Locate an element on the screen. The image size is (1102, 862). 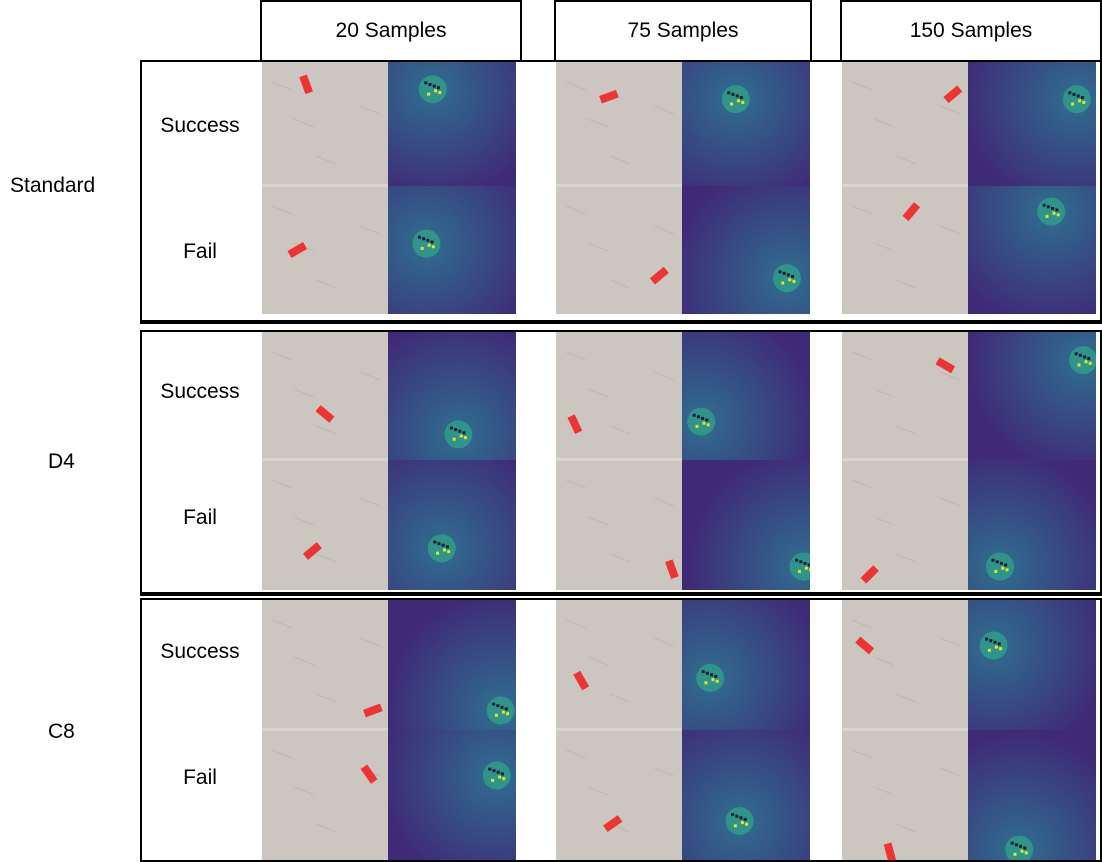
column-header-150-samples: 150 Samples is located at coordinates (971, 31).